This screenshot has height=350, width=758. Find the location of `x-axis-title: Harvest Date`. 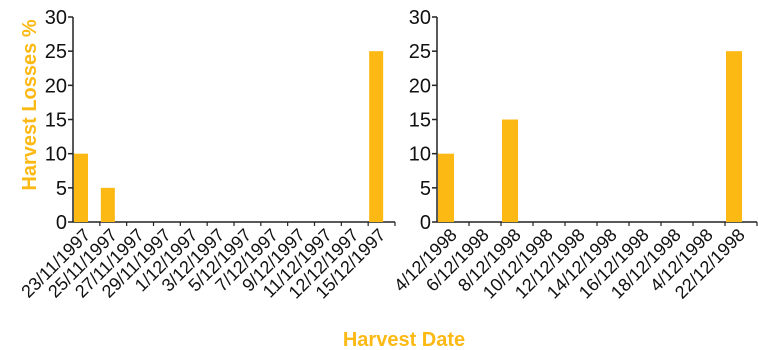

x-axis-title: Harvest Date is located at coordinates (404, 339).